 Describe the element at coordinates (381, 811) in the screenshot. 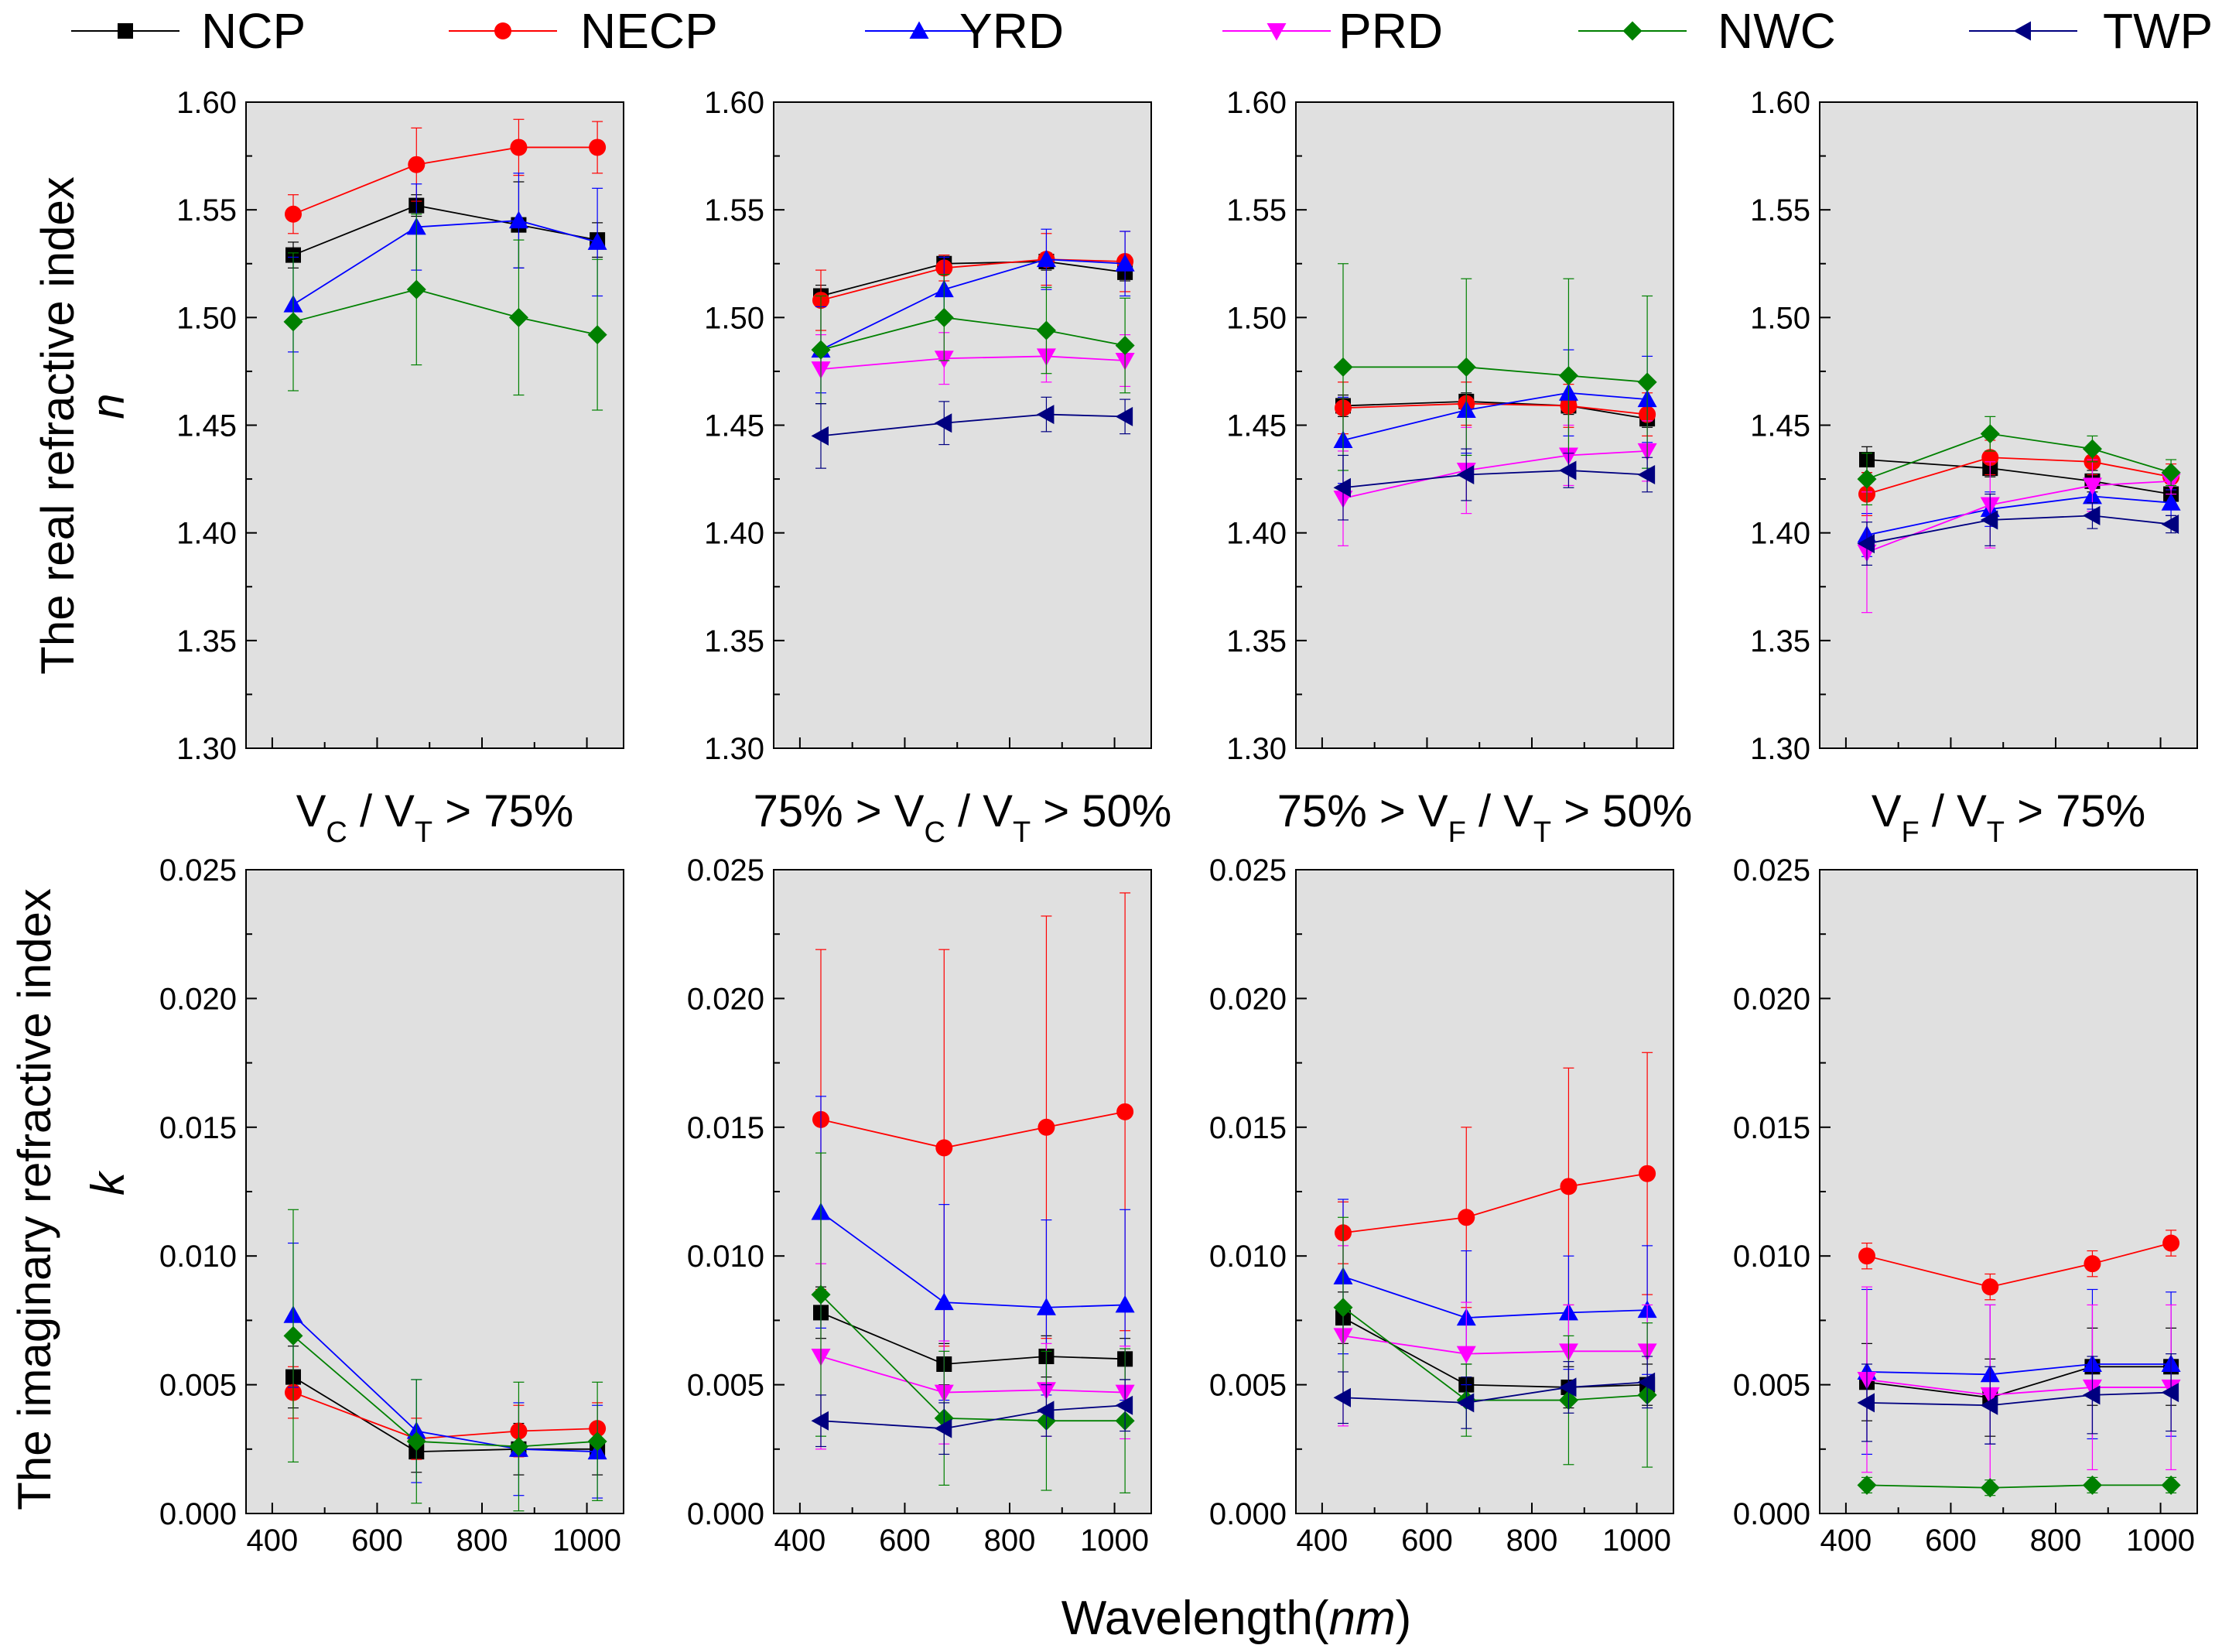

I see `condition-text: / V` at that location.